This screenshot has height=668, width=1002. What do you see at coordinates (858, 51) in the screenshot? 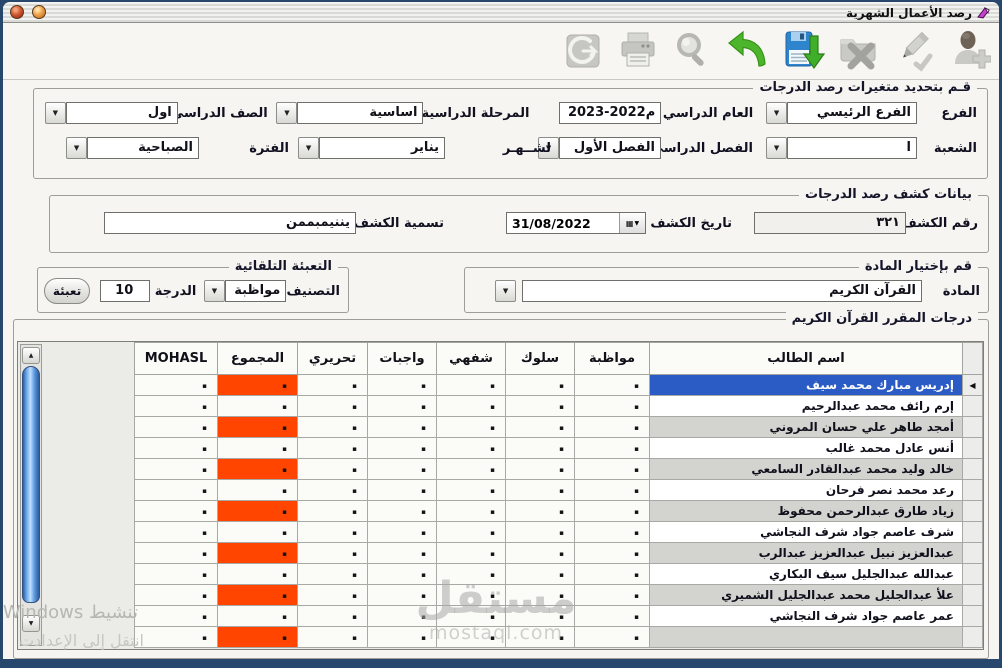
I see `delete-folder-x-icon` at bounding box center [858, 51].